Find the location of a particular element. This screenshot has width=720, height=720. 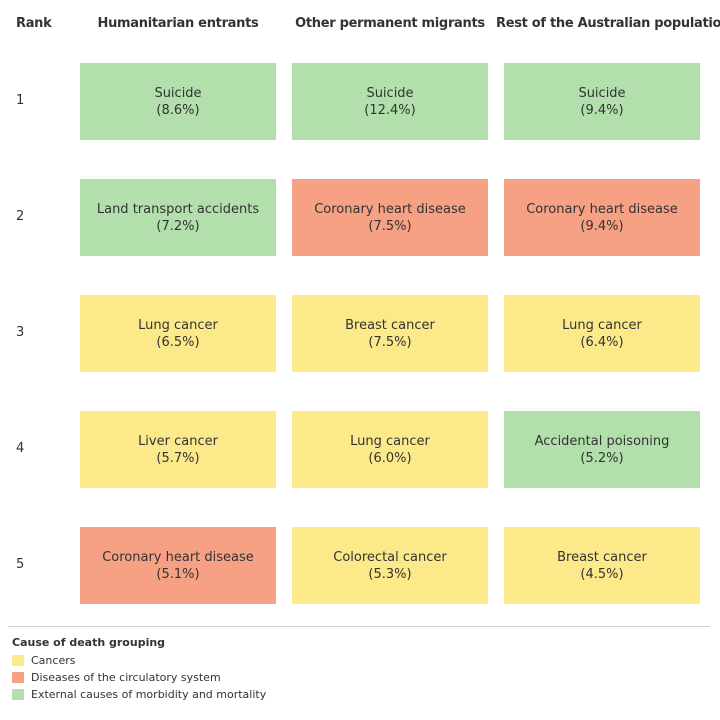

cause-cell: Colorectal cancer (5.3%) is located at coordinates (390, 565).